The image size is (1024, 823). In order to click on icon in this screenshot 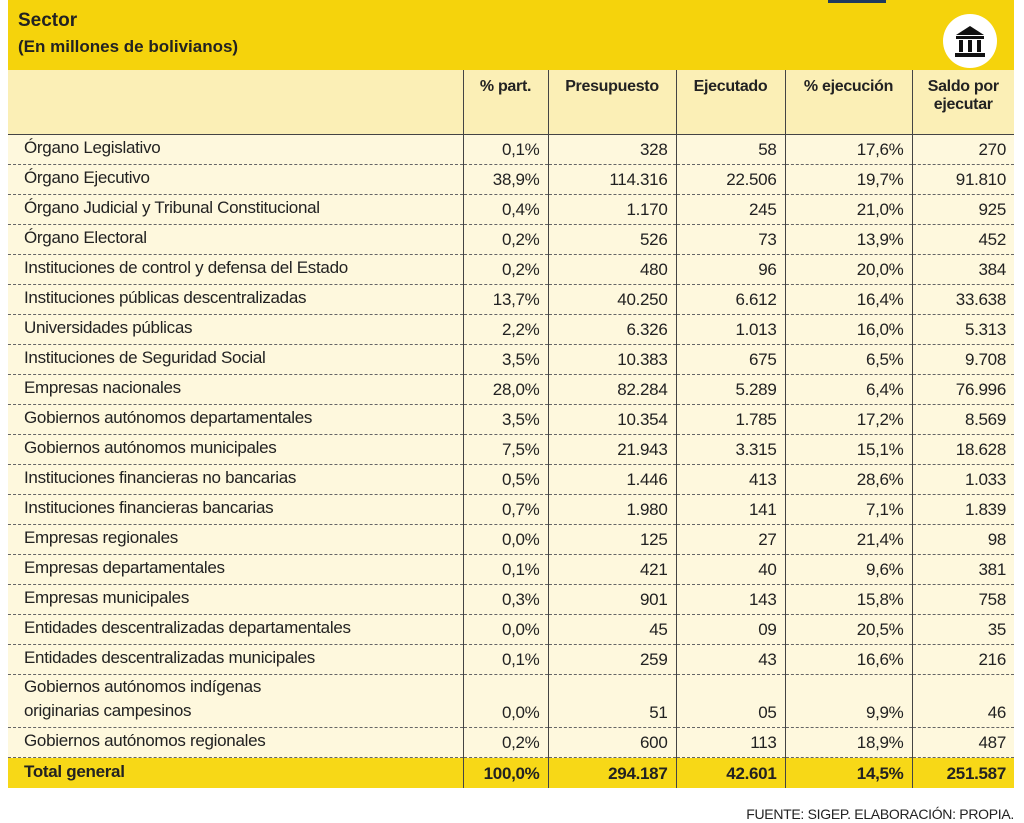, I will do `click(970, 41)`.